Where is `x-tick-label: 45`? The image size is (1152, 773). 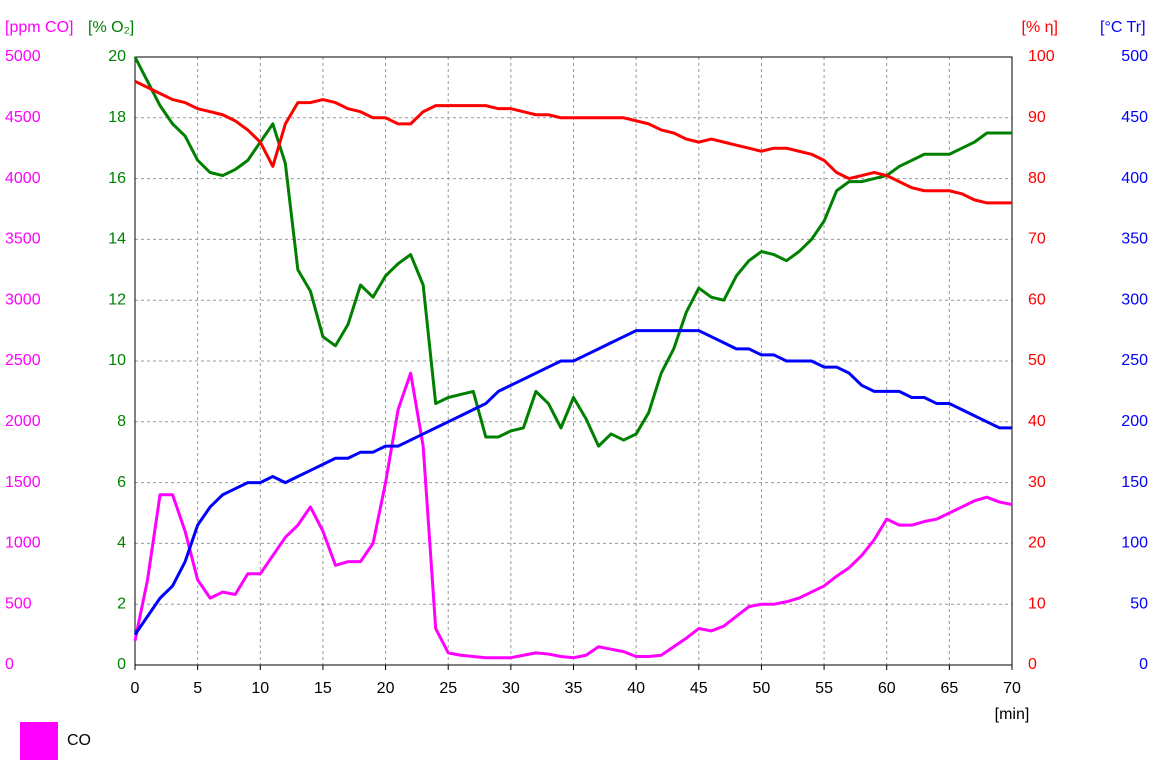
x-tick-label: 45 is located at coordinates (699, 688).